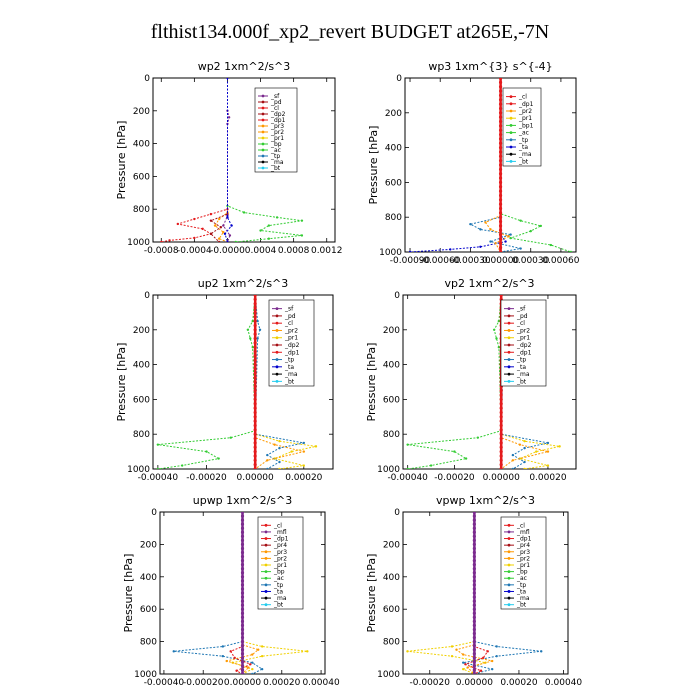  I want to click on legend-entry: _pr2, so click(525, 111).